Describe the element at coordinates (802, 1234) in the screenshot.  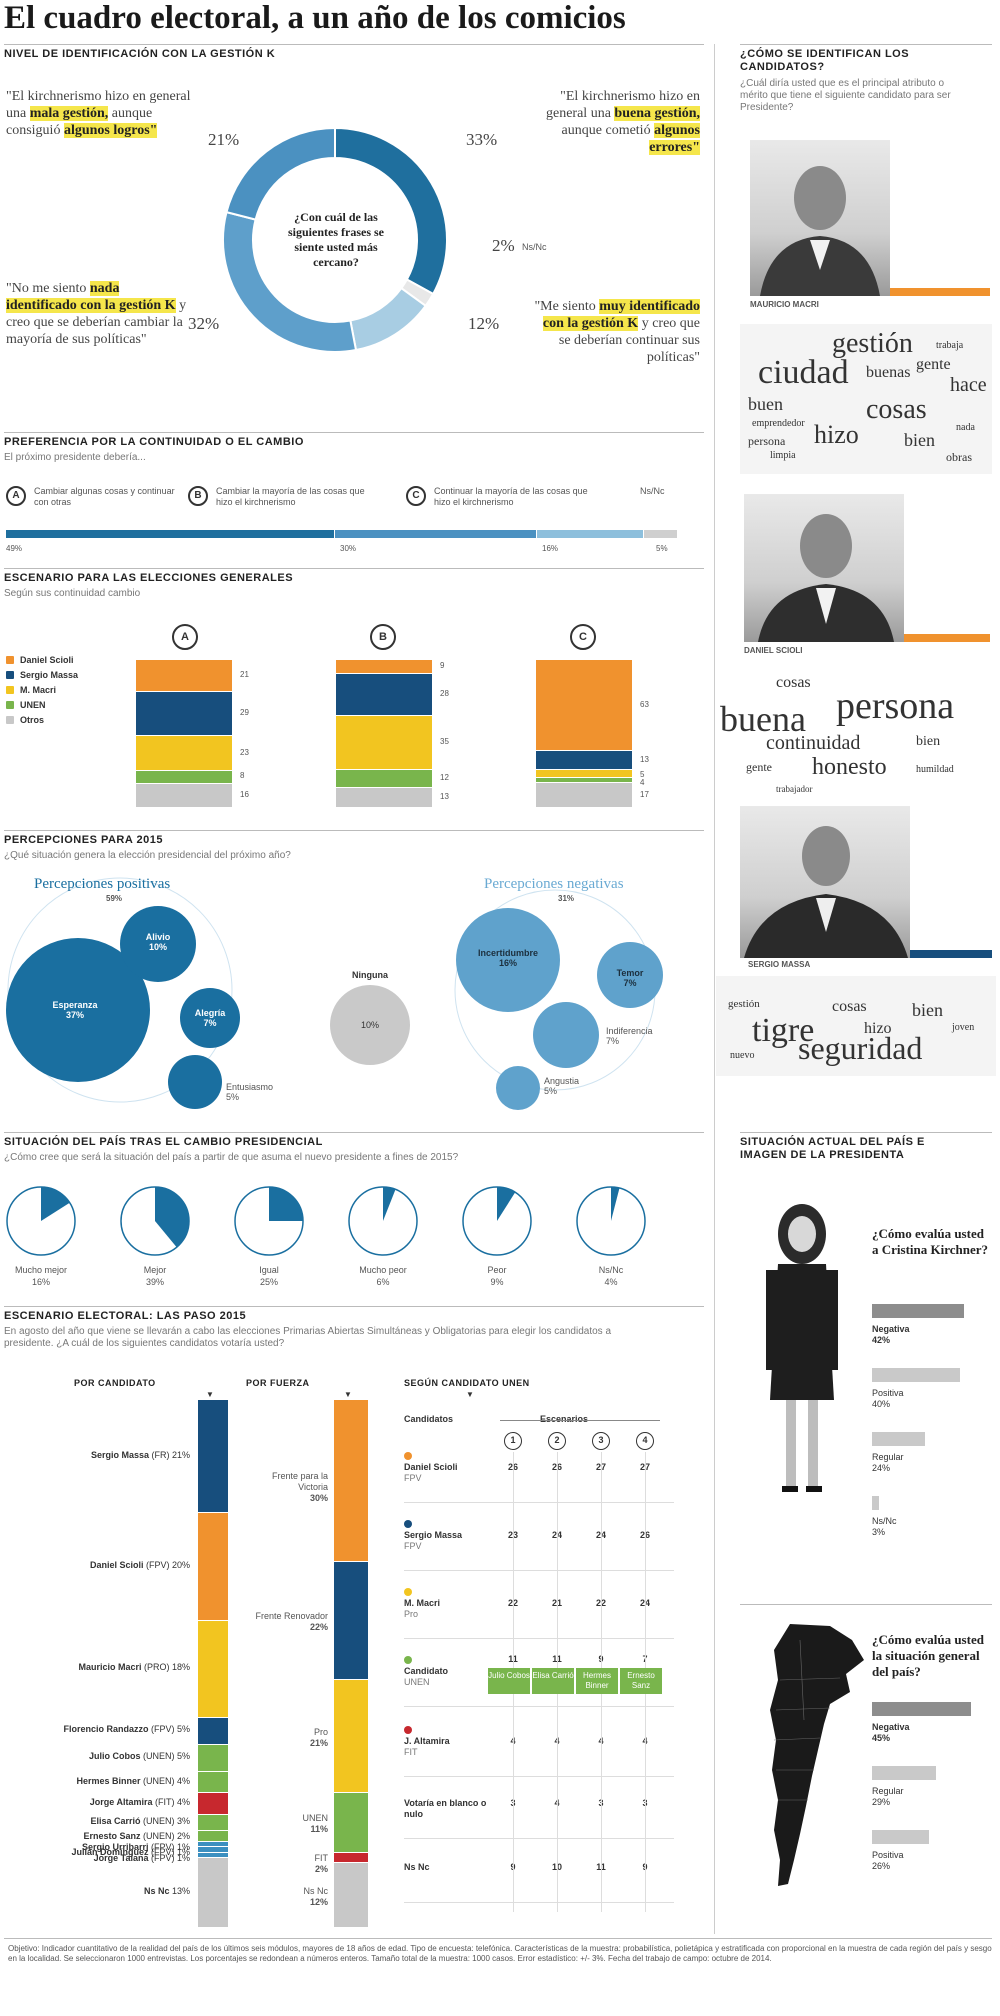
I see `face-shape` at that location.